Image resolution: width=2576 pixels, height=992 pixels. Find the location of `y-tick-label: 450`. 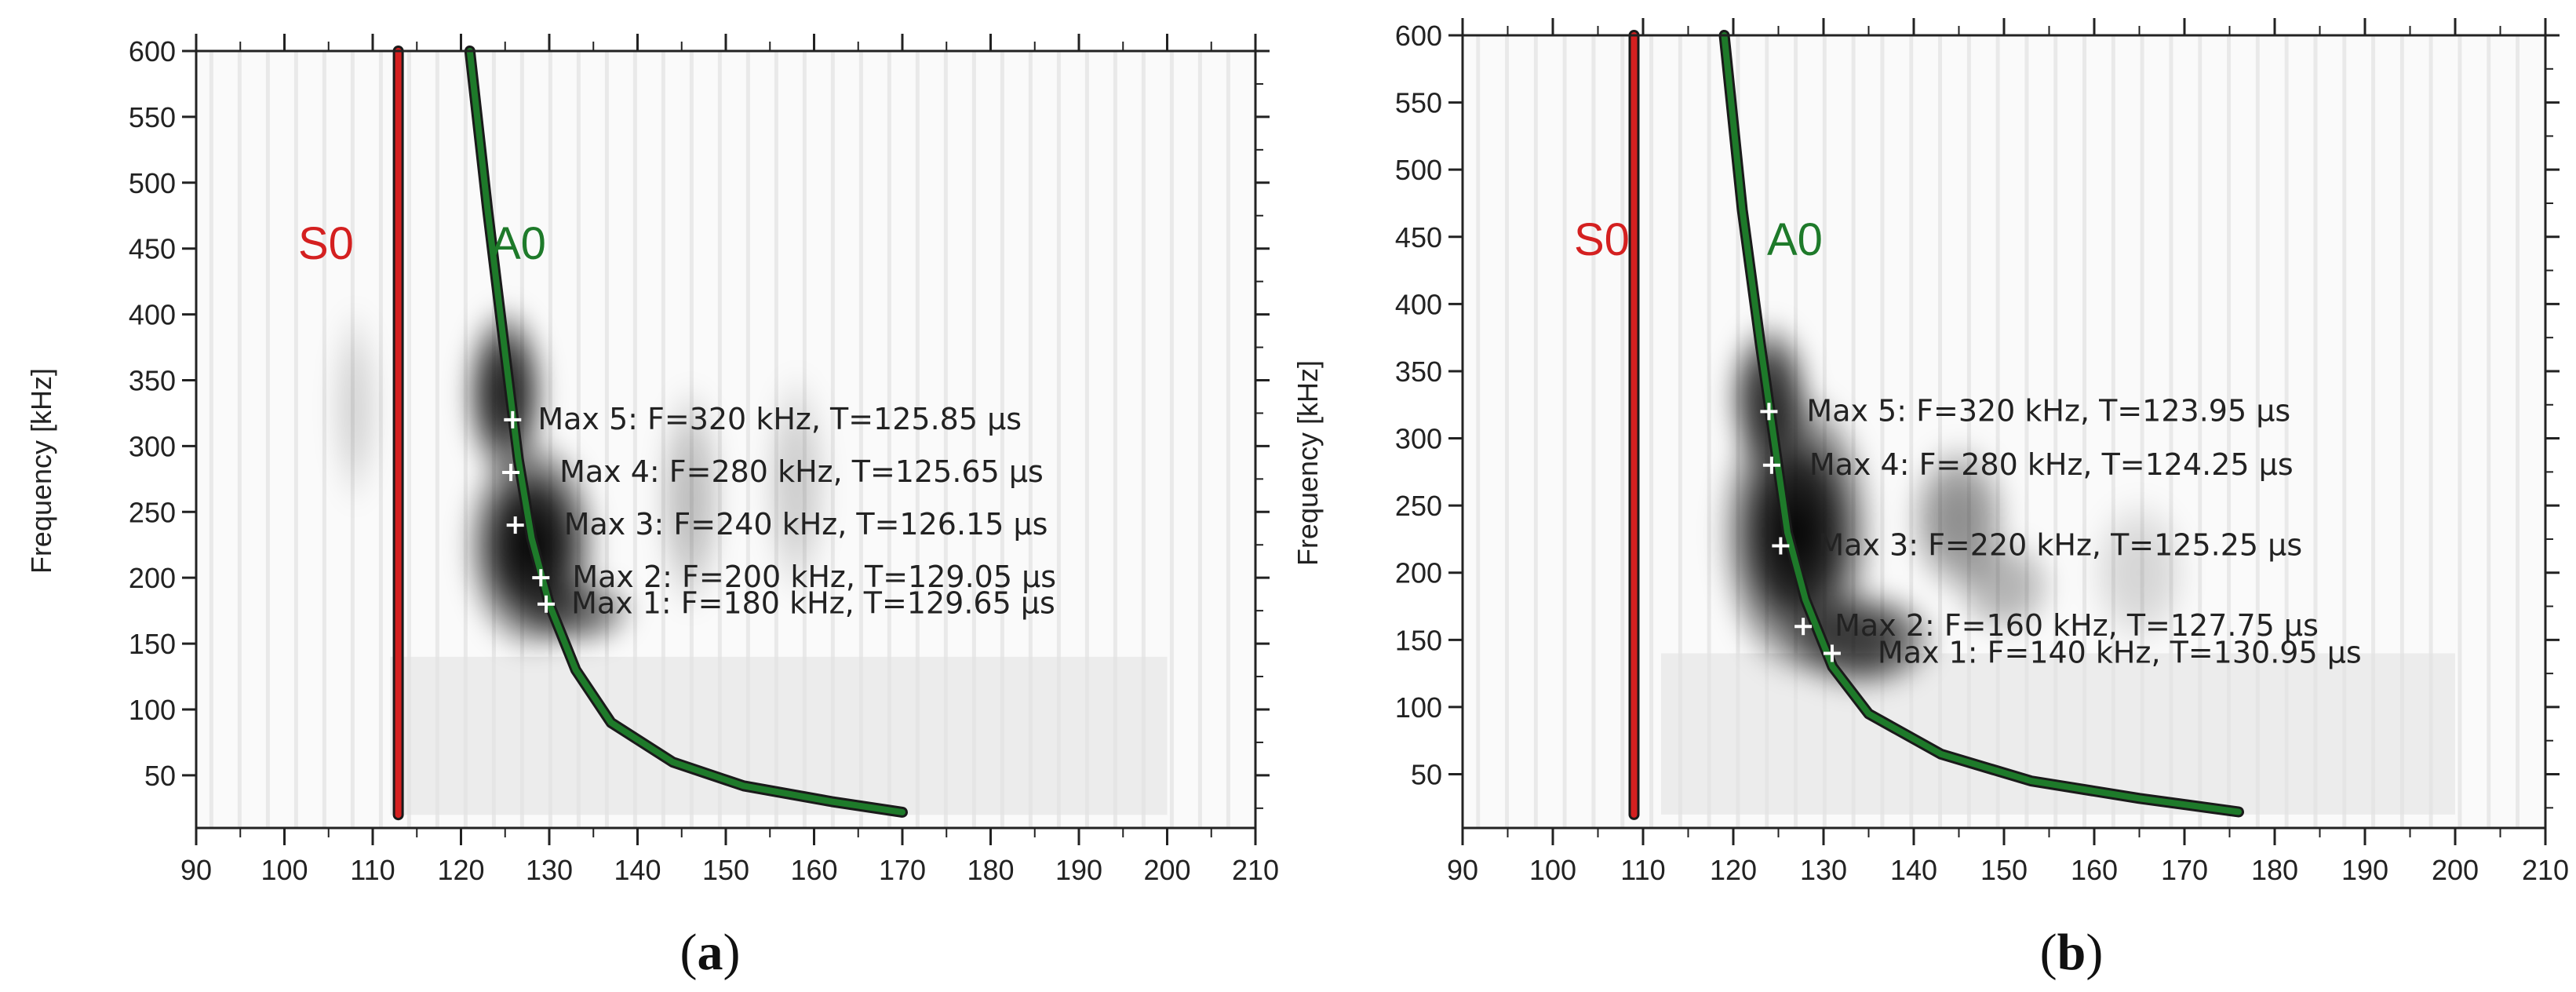

y-tick-label: 450 is located at coordinates (152, 249).